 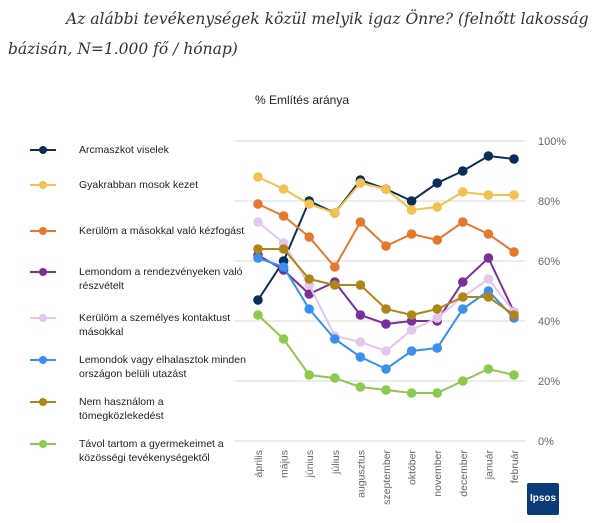 I want to click on x-tick-label: február, so click(x=515, y=467).